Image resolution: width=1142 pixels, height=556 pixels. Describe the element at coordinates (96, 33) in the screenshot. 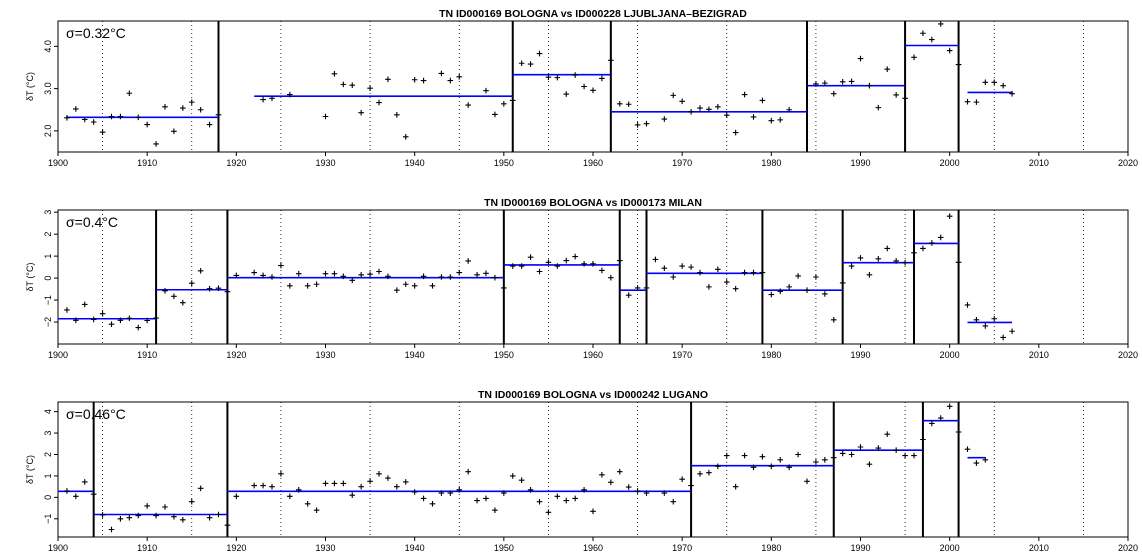

I see `sigma-label: σ=0.32°C` at that location.